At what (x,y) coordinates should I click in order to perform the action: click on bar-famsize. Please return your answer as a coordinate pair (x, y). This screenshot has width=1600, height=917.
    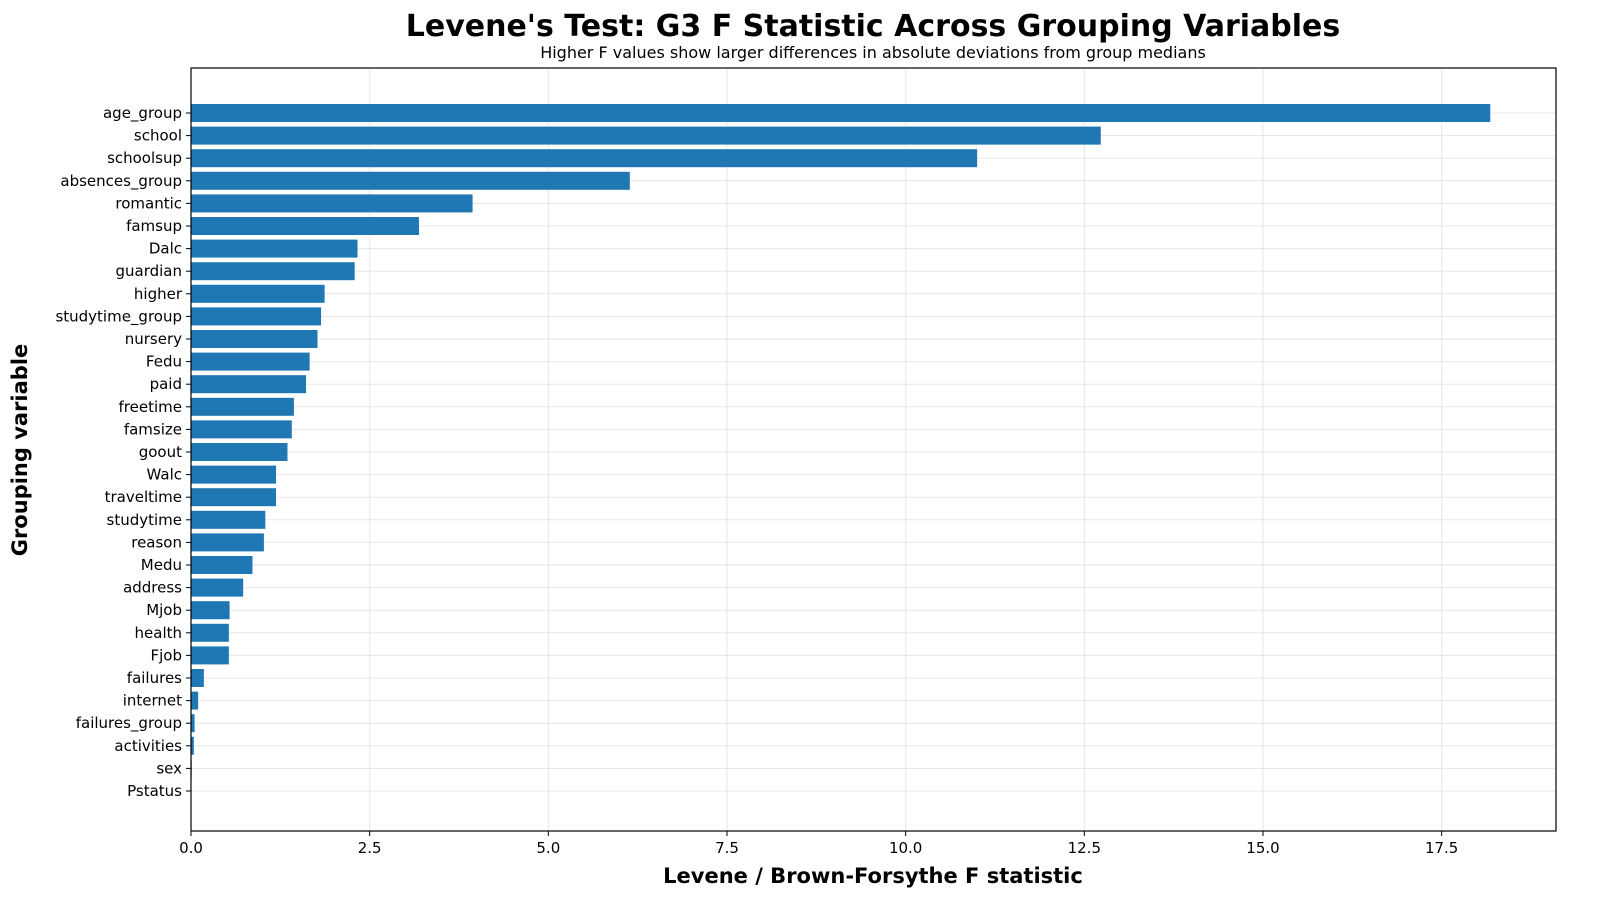
    Looking at the image, I should click on (241, 429).